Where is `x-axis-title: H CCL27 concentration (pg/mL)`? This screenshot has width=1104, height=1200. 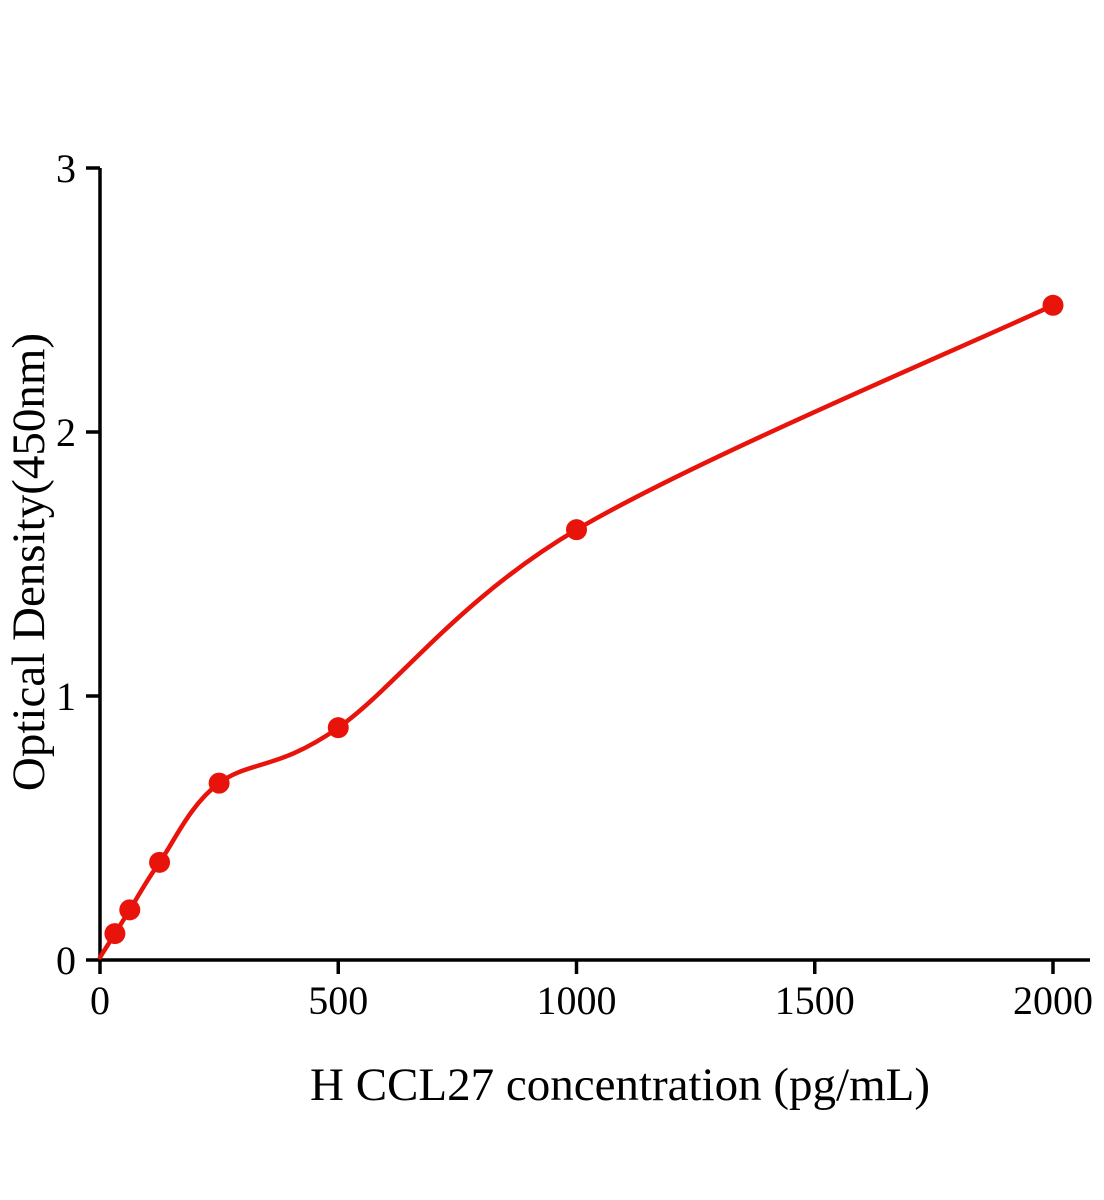
x-axis-title: H CCL27 concentration (pg/mL) is located at coordinates (620, 1085).